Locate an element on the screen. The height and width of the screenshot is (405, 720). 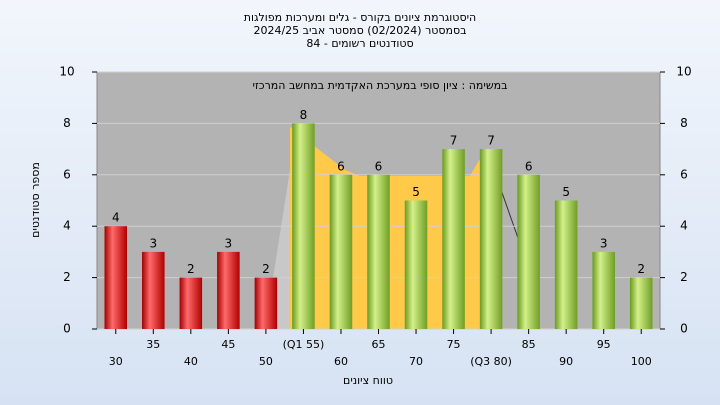
x-tick-label: 50 is located at coordinates (266, 361).